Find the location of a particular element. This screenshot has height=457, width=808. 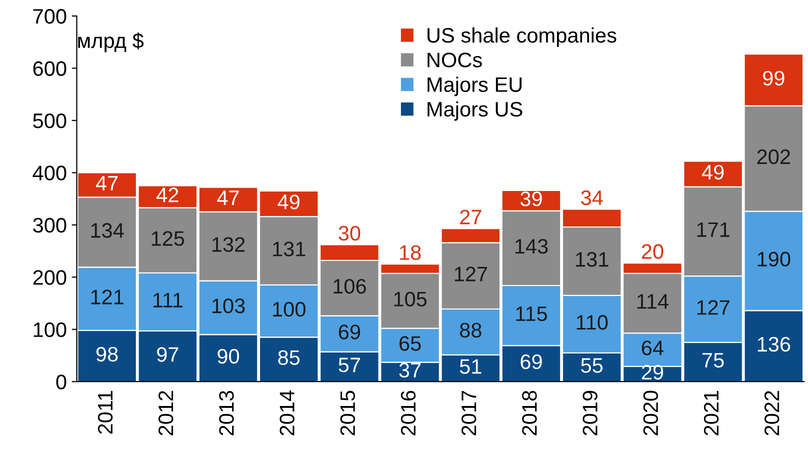

data-label: 75 is located at coordinates (713, 360).